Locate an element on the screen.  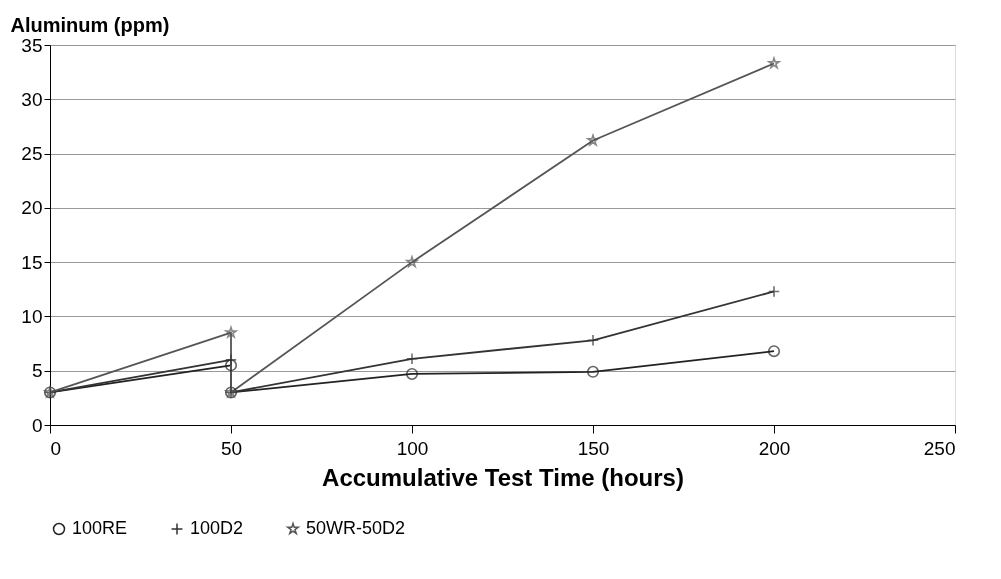
y-tick-label: 35 is located at coordinates (32, 45).